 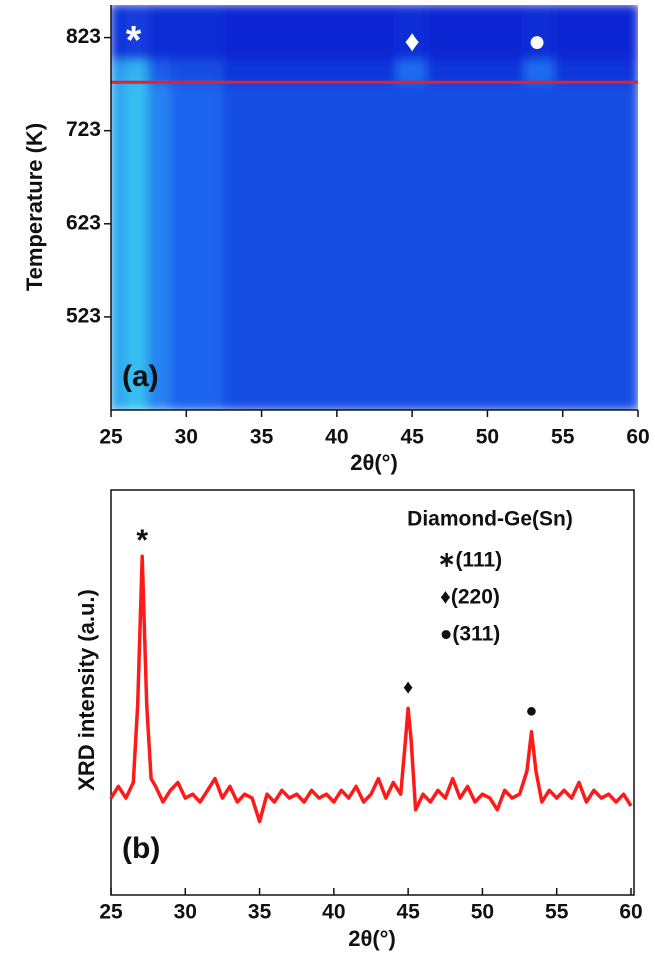 I want to click on y-axis-title: Temperature (K), so click(x=34, y=207).